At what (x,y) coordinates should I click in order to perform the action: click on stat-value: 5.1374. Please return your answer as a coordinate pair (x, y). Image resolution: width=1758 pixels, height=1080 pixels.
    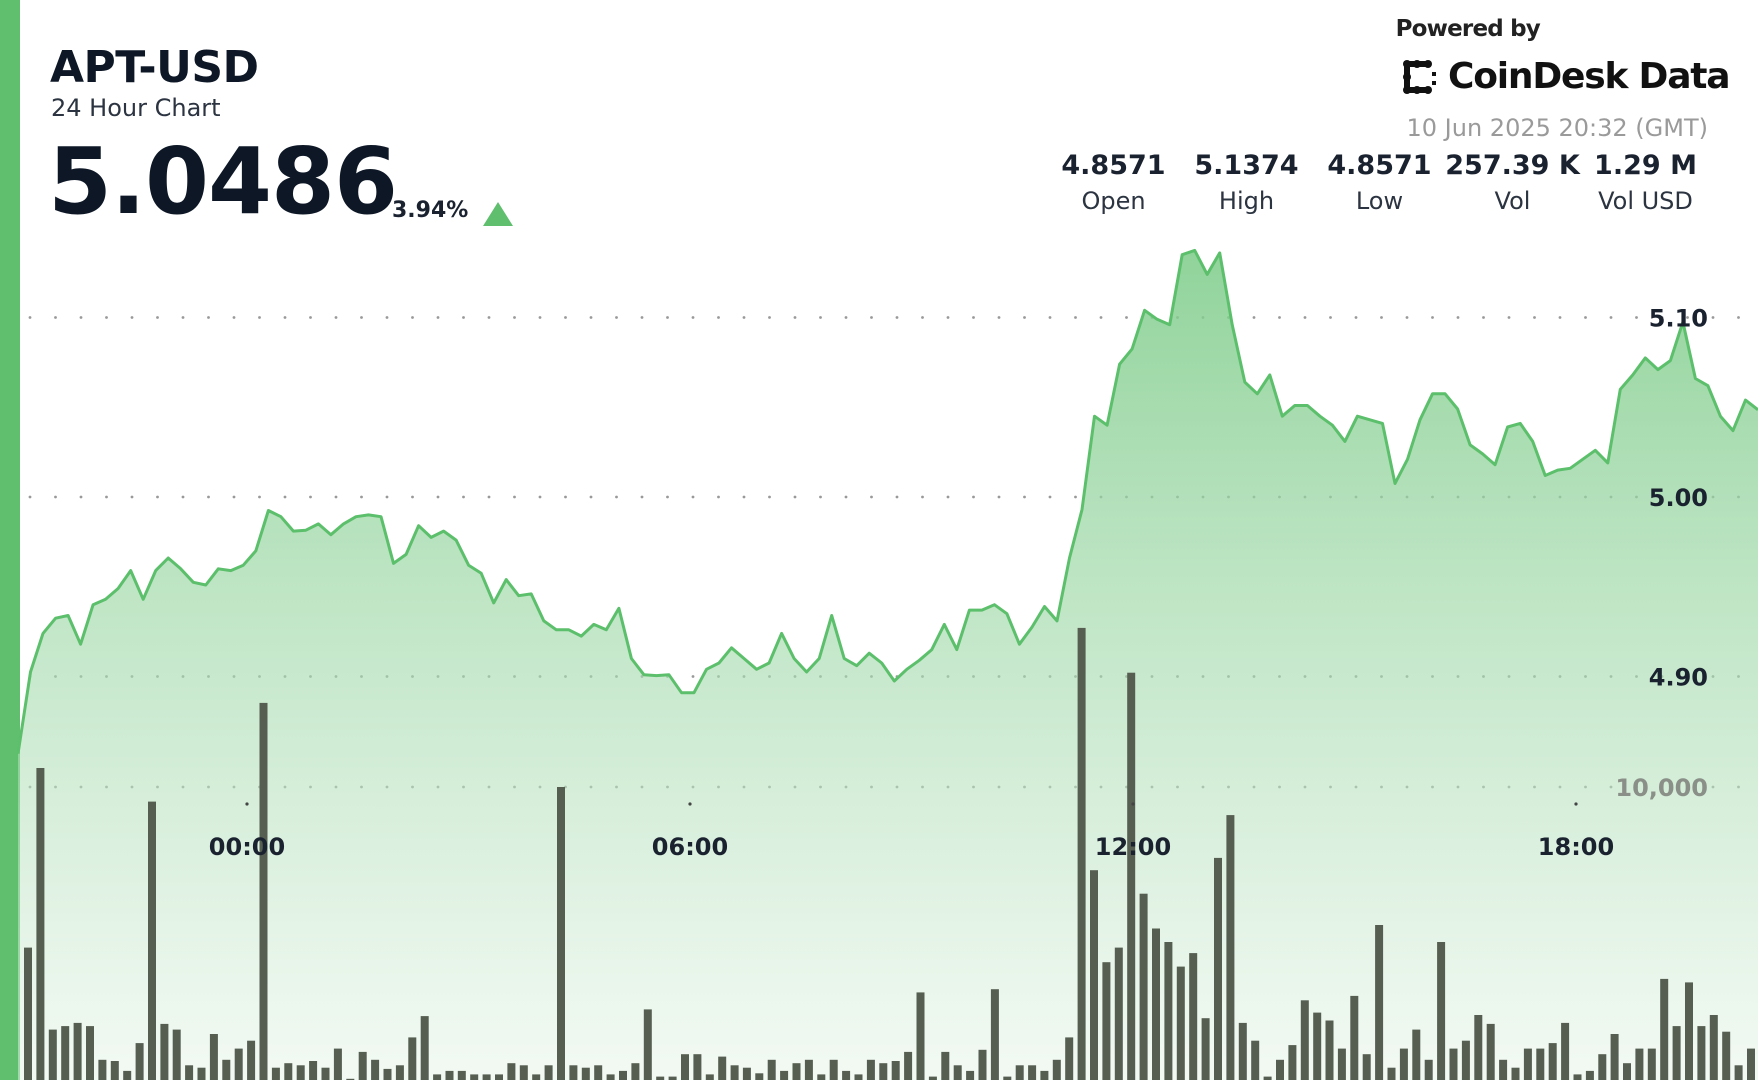
    Looking at the image, I should click on (1246, 165).